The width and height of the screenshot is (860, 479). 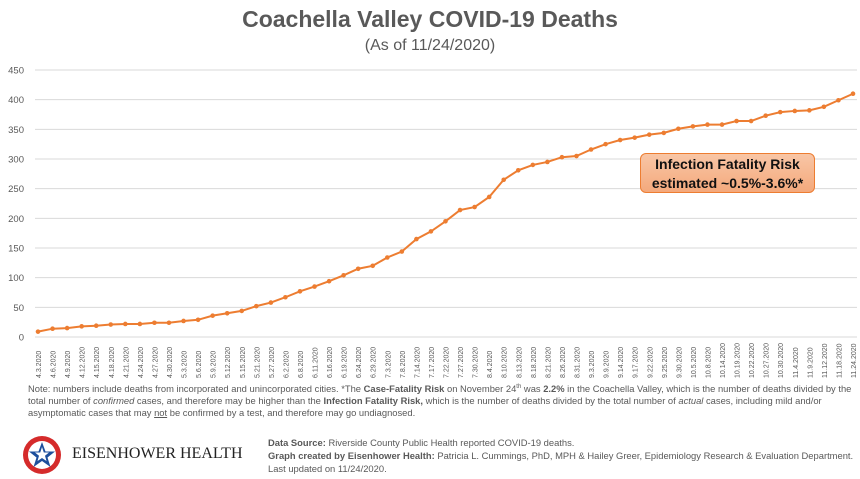 What do you see at coordinates (359, 362) in the screenshot?
I see `x-tick-label: 6.24.2020` at bounding box center [359, 362].